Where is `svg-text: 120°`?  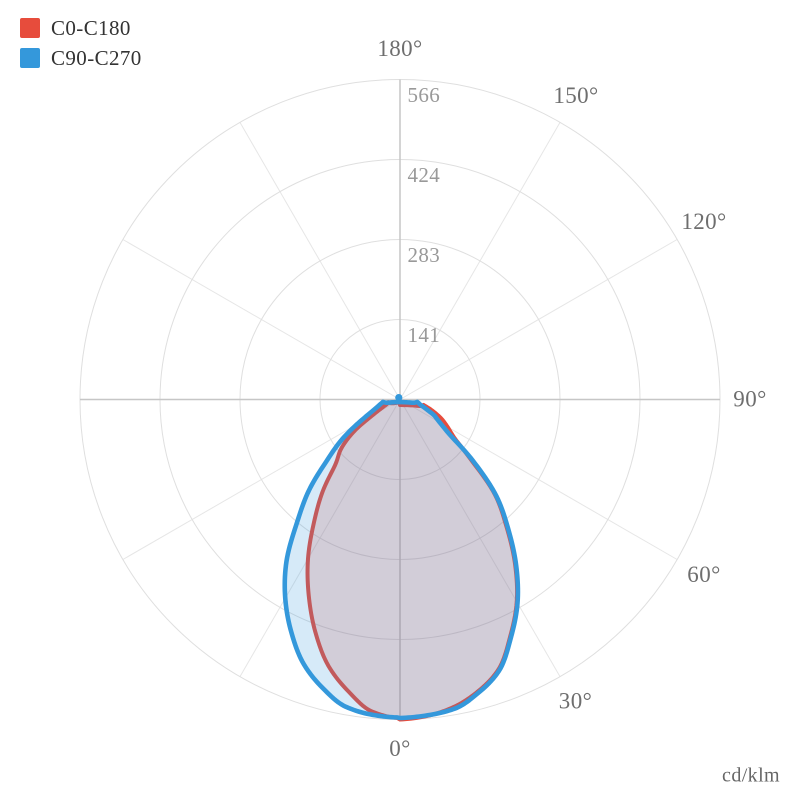
svg-text: 120° is located at coordinates (703, 221).